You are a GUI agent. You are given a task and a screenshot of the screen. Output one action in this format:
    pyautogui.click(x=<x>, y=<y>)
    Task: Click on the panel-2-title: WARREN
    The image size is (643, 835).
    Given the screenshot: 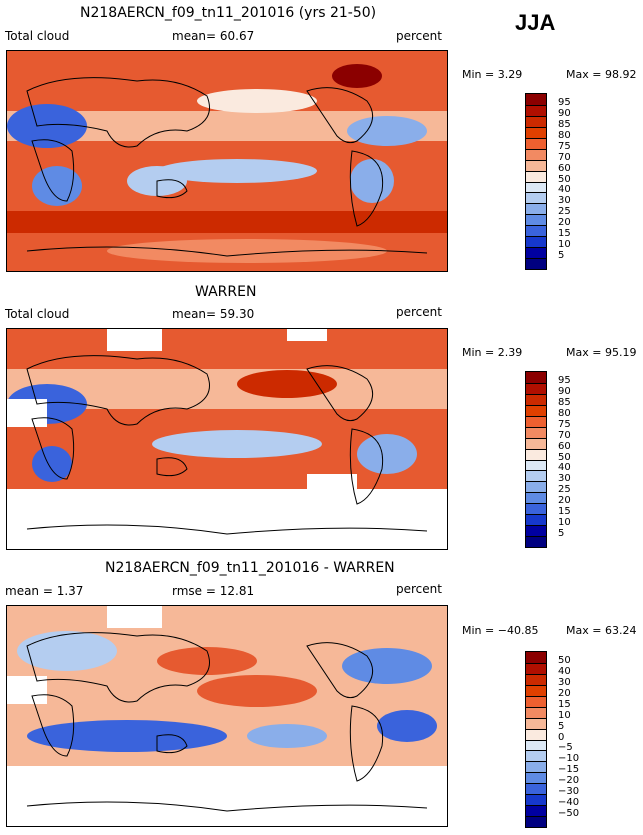 What is the action you would take?
    pyautogui.click(x=226, y=292)
    